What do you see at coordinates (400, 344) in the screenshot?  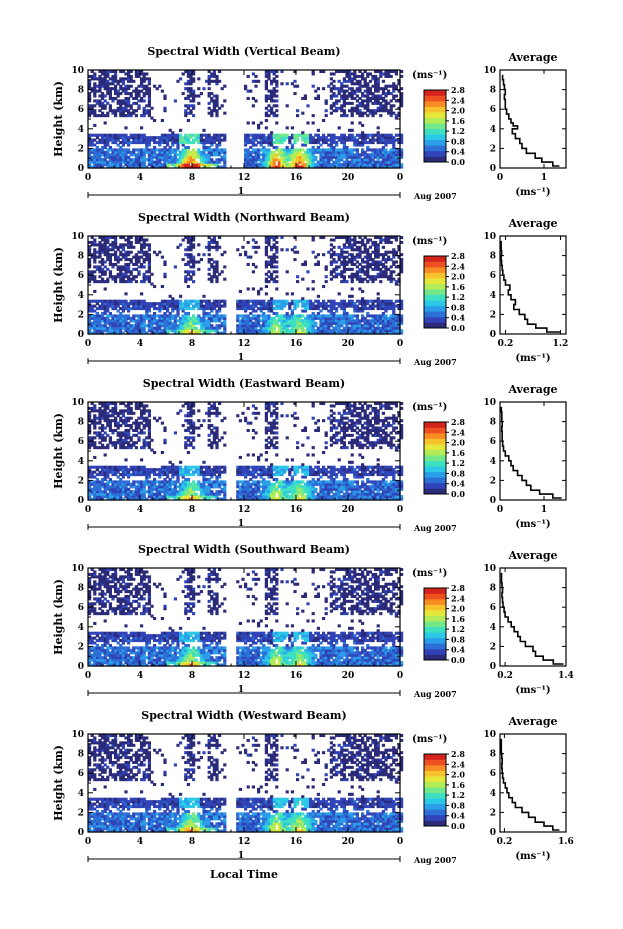 I see `x-tick-label: 0` at bounding box center [400, 344].